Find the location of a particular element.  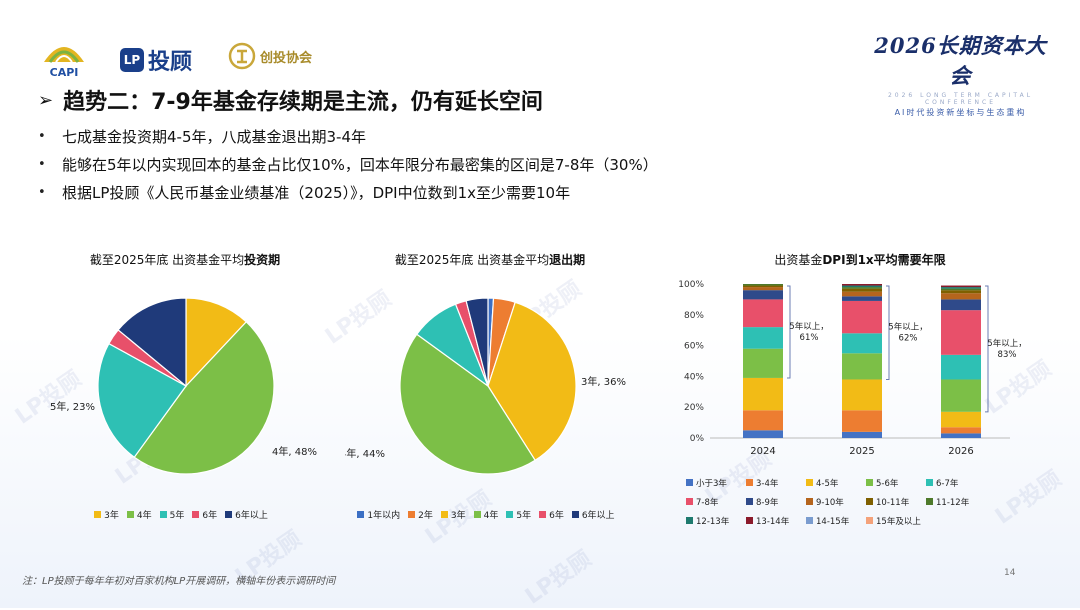

pie2-title-bold: 退出期 is located at coordinates (567, 260).